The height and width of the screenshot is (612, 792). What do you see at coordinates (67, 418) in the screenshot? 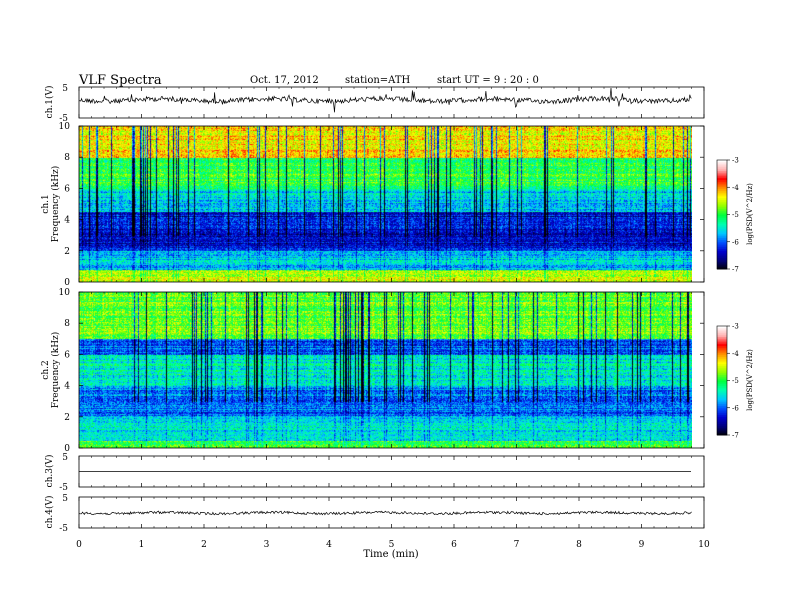
I see `spec-ytick-label: 2` at bounding box center [67, 418].